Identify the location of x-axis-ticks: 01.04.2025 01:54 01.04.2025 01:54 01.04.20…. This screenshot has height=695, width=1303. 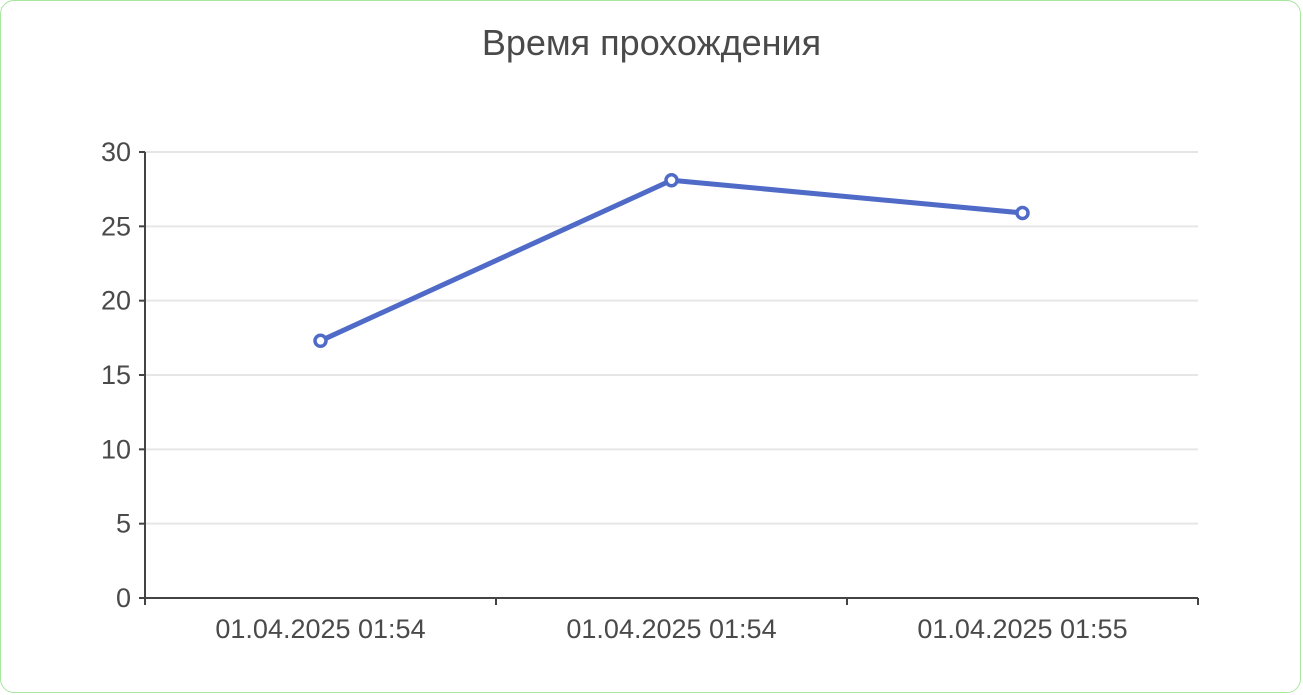
(671, 621).